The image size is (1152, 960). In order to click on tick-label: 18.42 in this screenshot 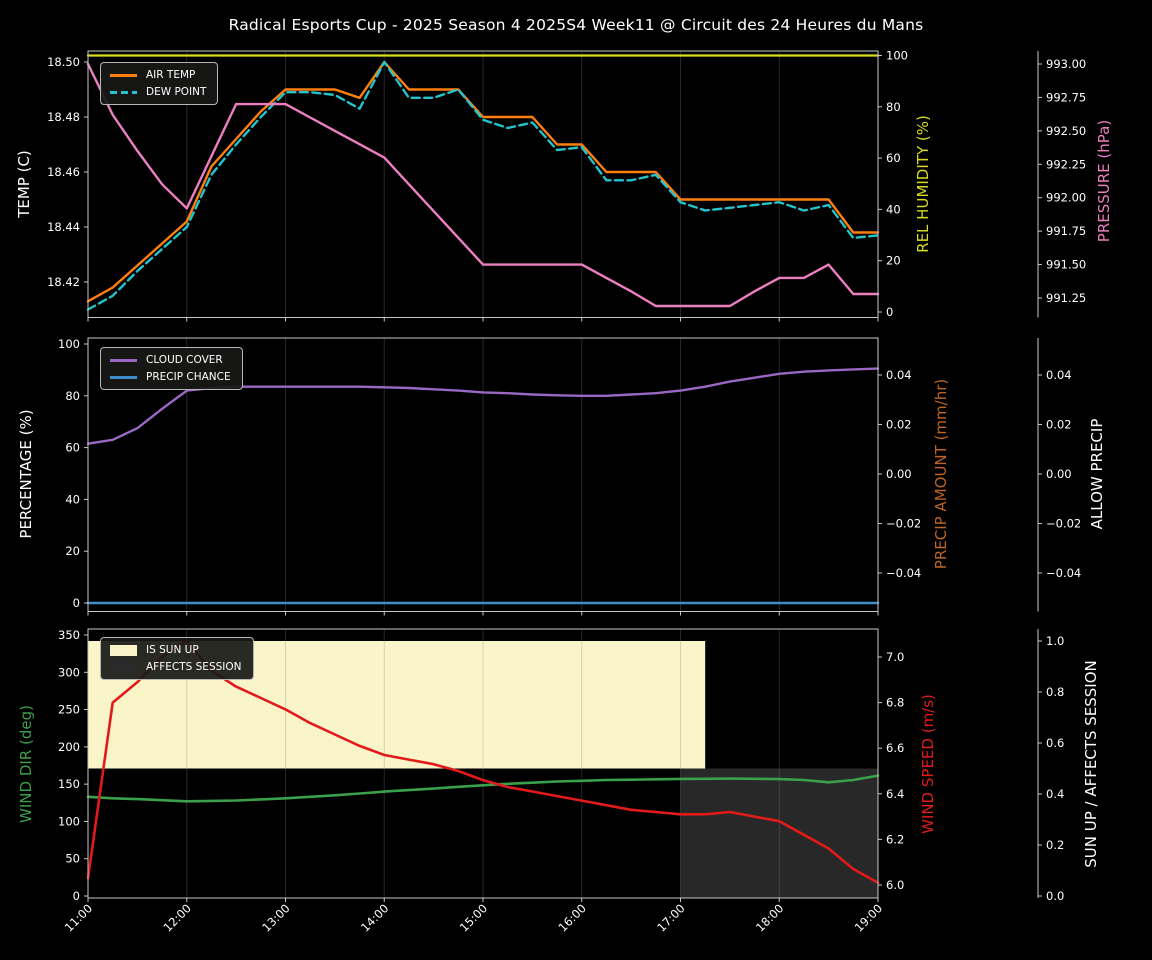, I will do `click(63, 282)`.